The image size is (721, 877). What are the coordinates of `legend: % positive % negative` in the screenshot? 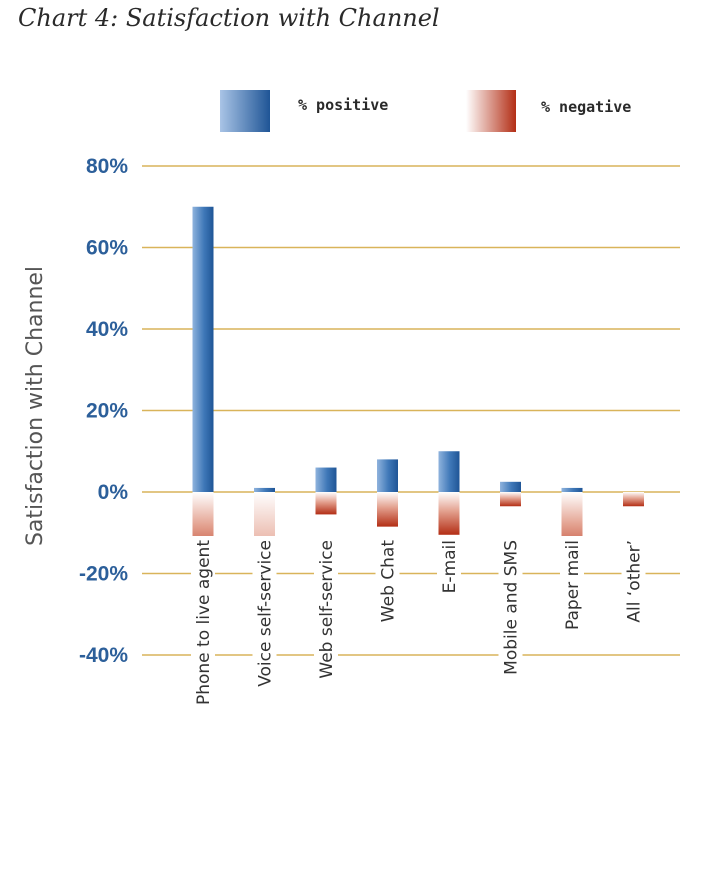 It's located at (425, 111).